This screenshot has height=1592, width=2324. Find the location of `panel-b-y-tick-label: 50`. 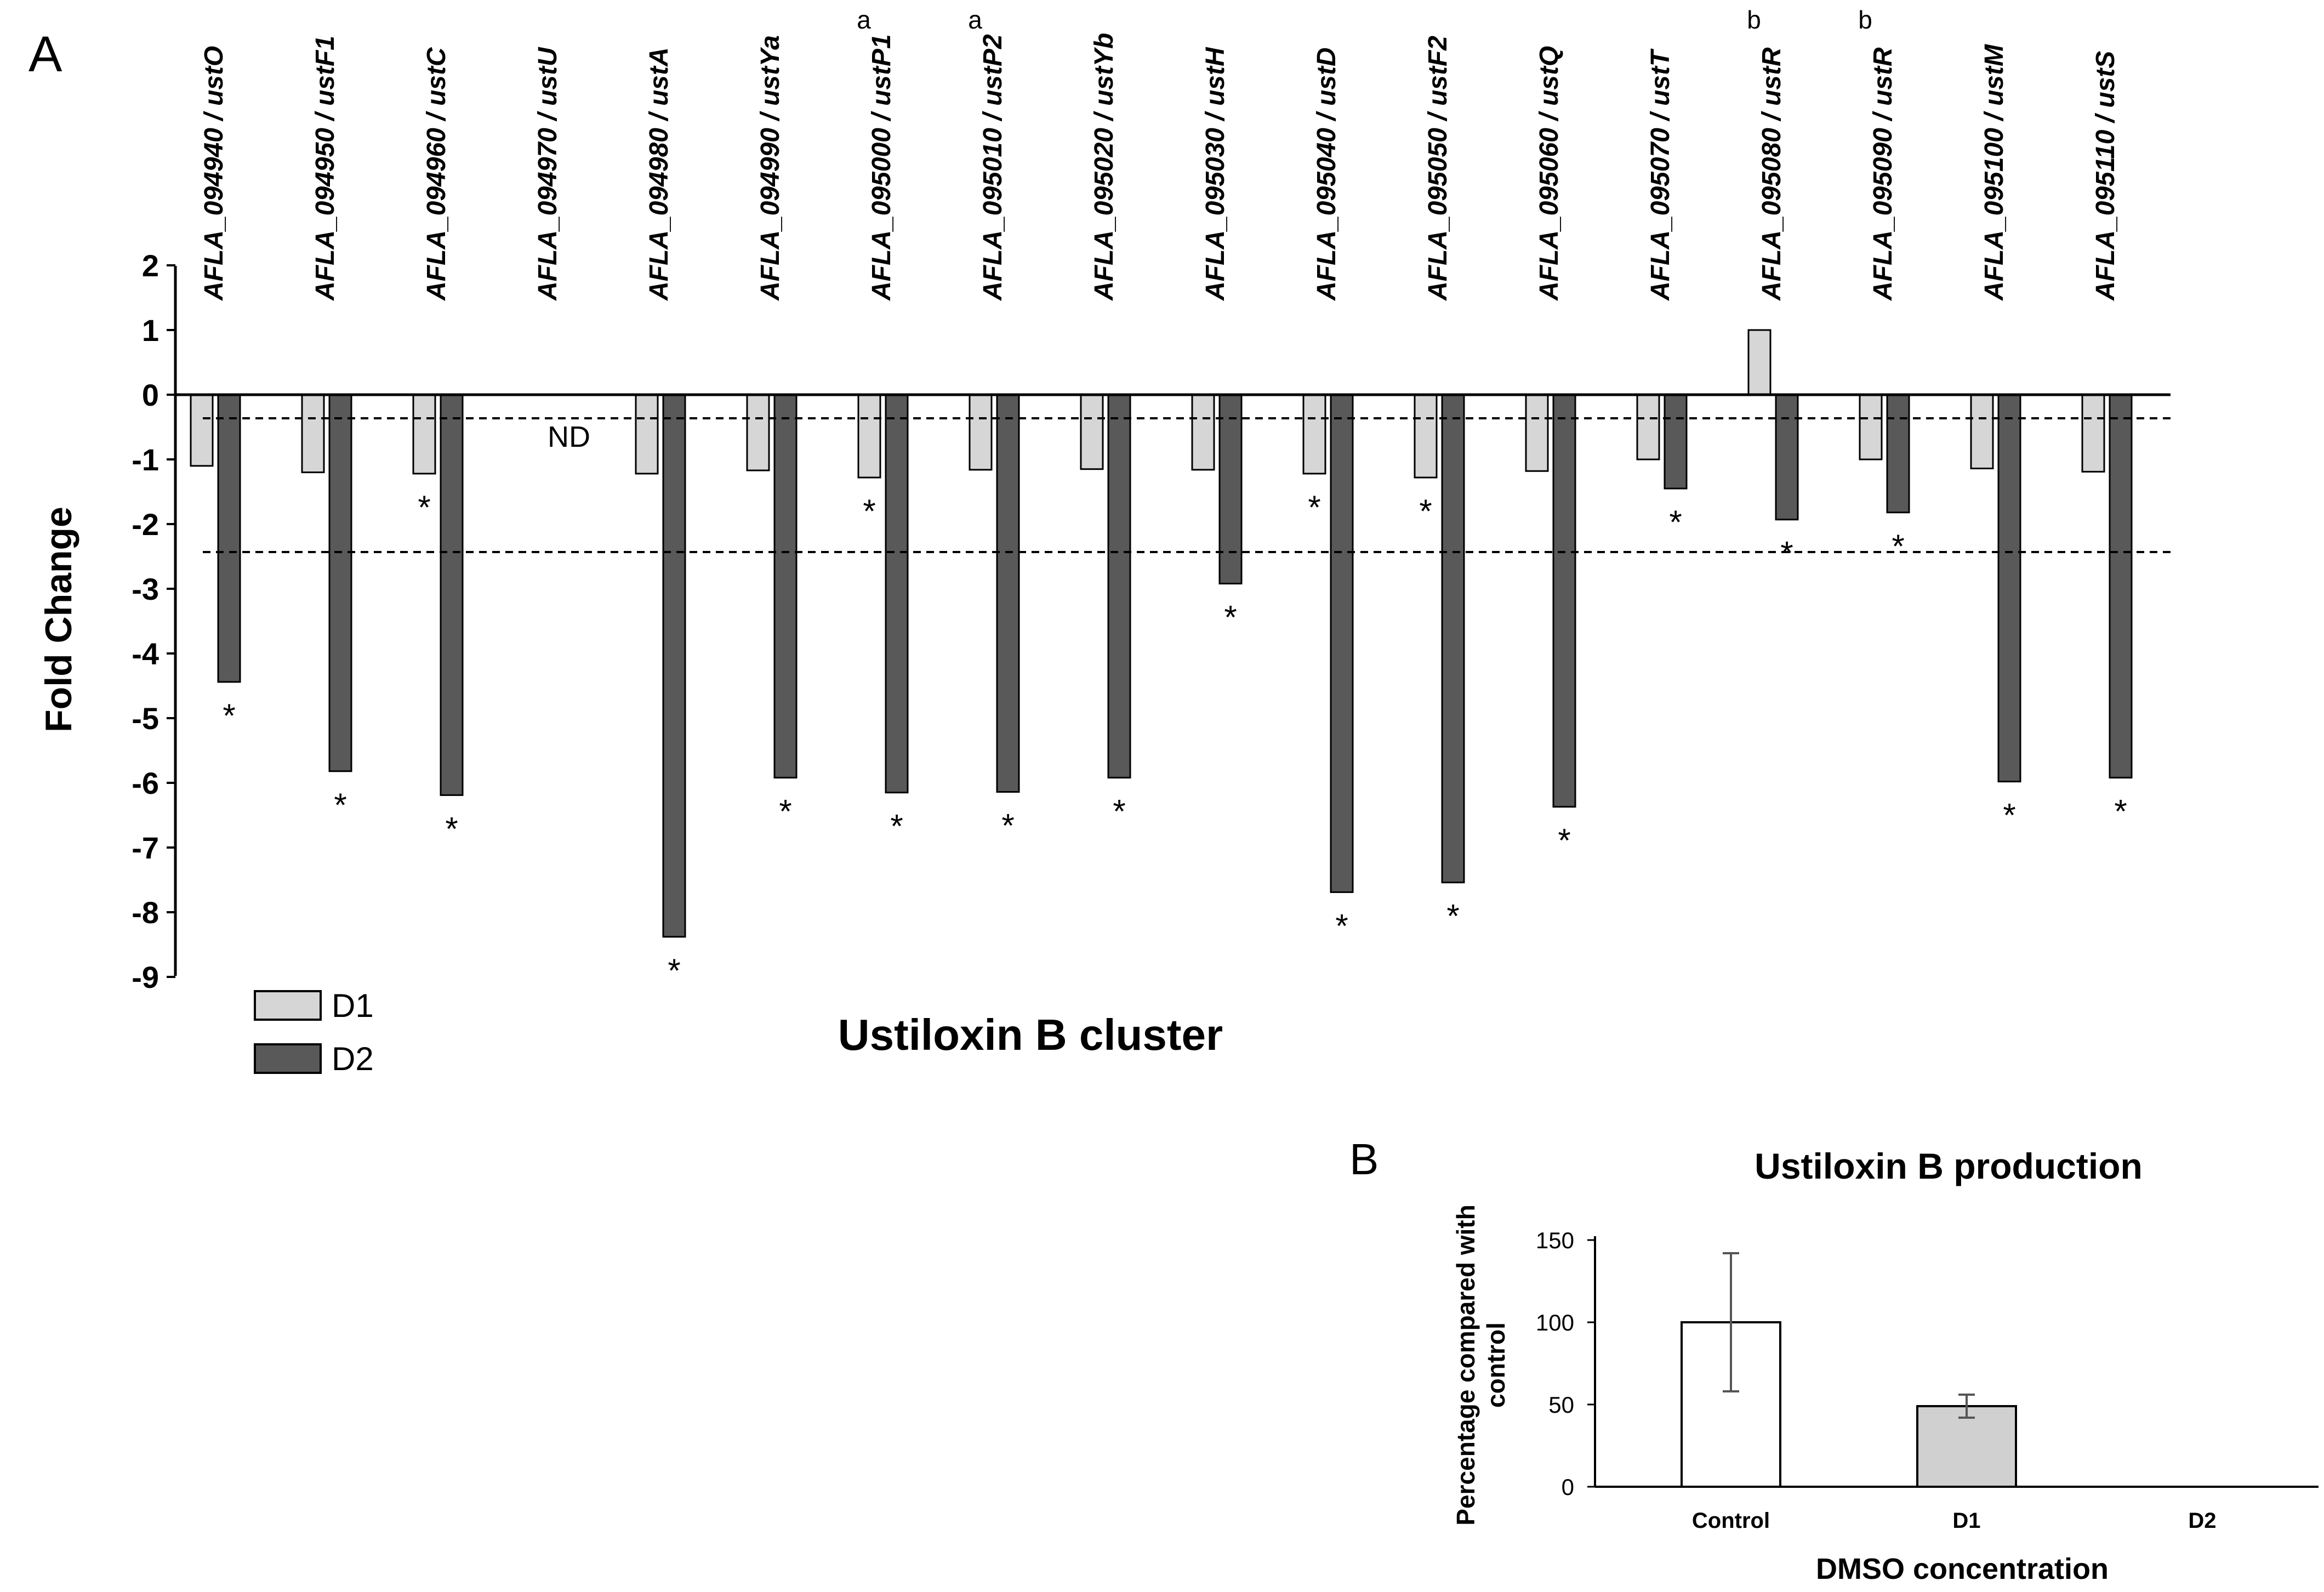

panel-b-y-tick-label: 50 is located at coordinates (1561, 1405).